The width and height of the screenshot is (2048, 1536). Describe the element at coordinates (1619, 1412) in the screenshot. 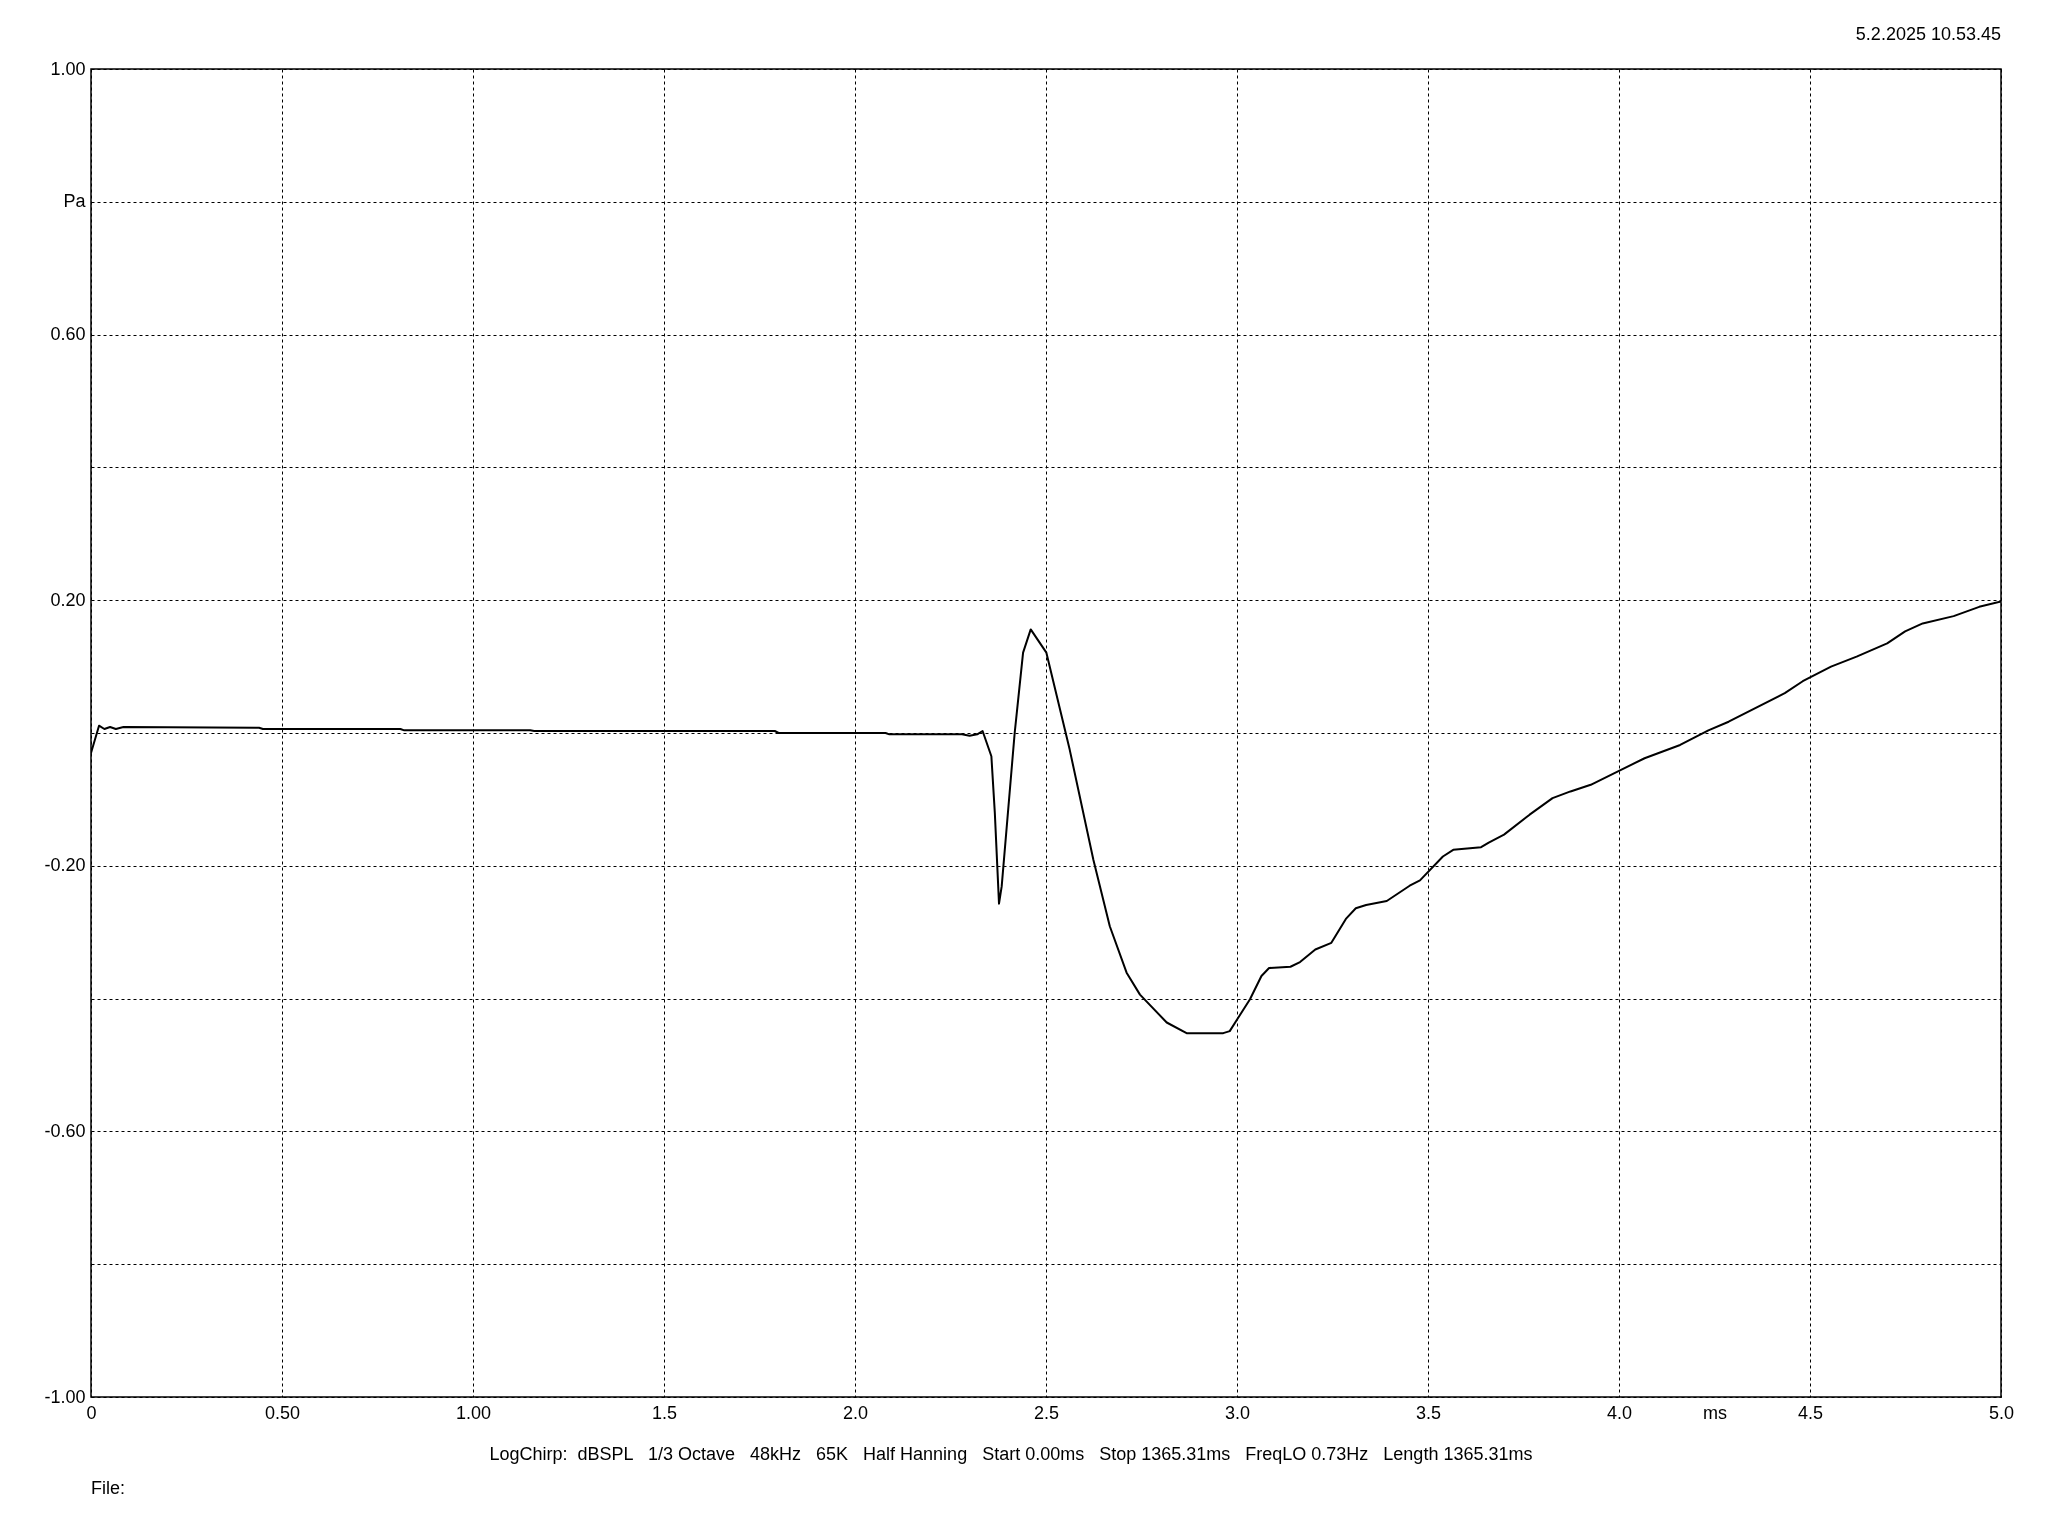

I see `x-tick-label: 4.0` at that location.